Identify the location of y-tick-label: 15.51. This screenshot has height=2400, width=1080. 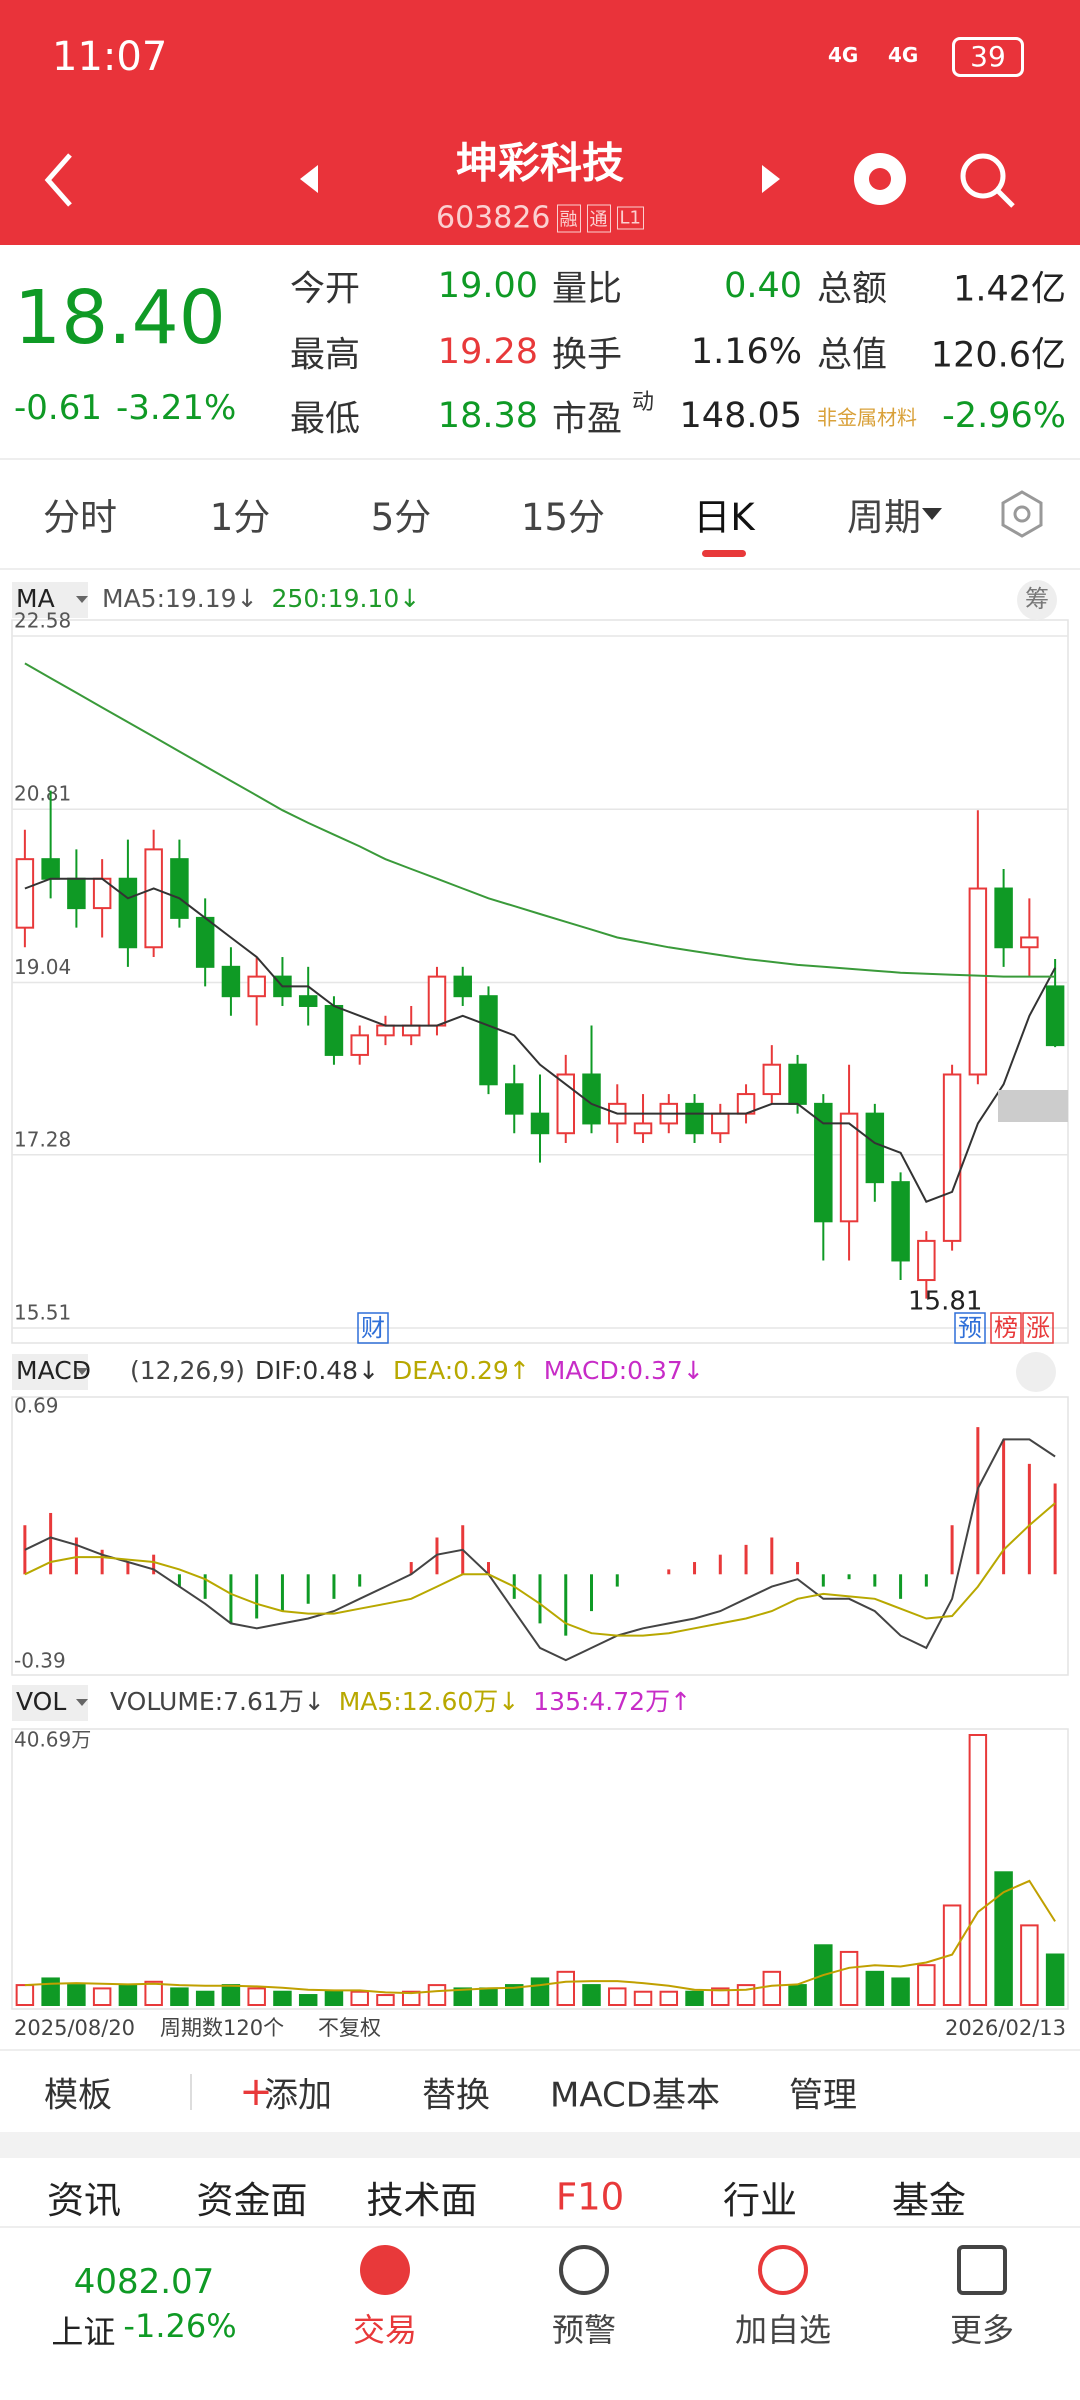
(42, 1313).